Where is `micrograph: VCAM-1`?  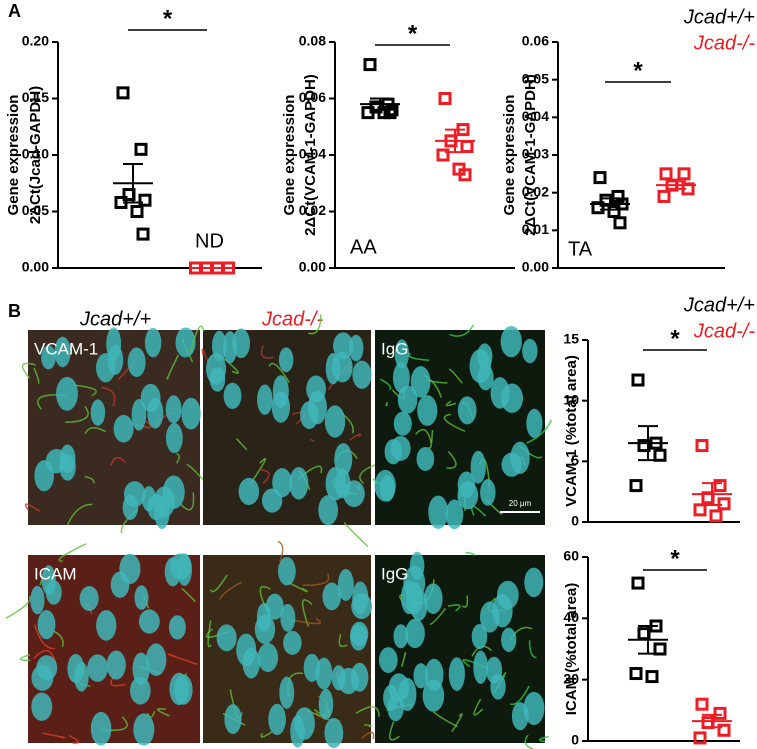
micrograph: VCAM-1 is located at coordinates (114, 430).